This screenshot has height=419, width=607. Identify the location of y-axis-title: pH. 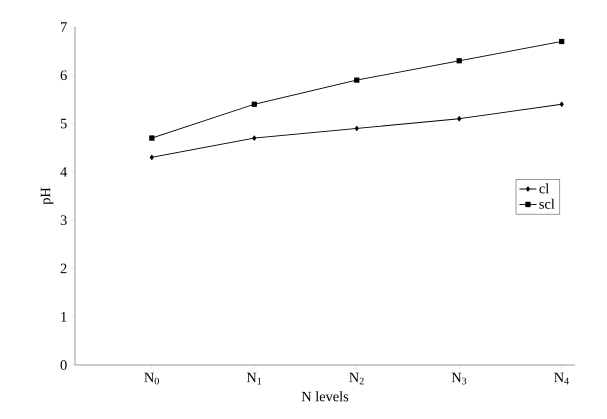
(47, 196).